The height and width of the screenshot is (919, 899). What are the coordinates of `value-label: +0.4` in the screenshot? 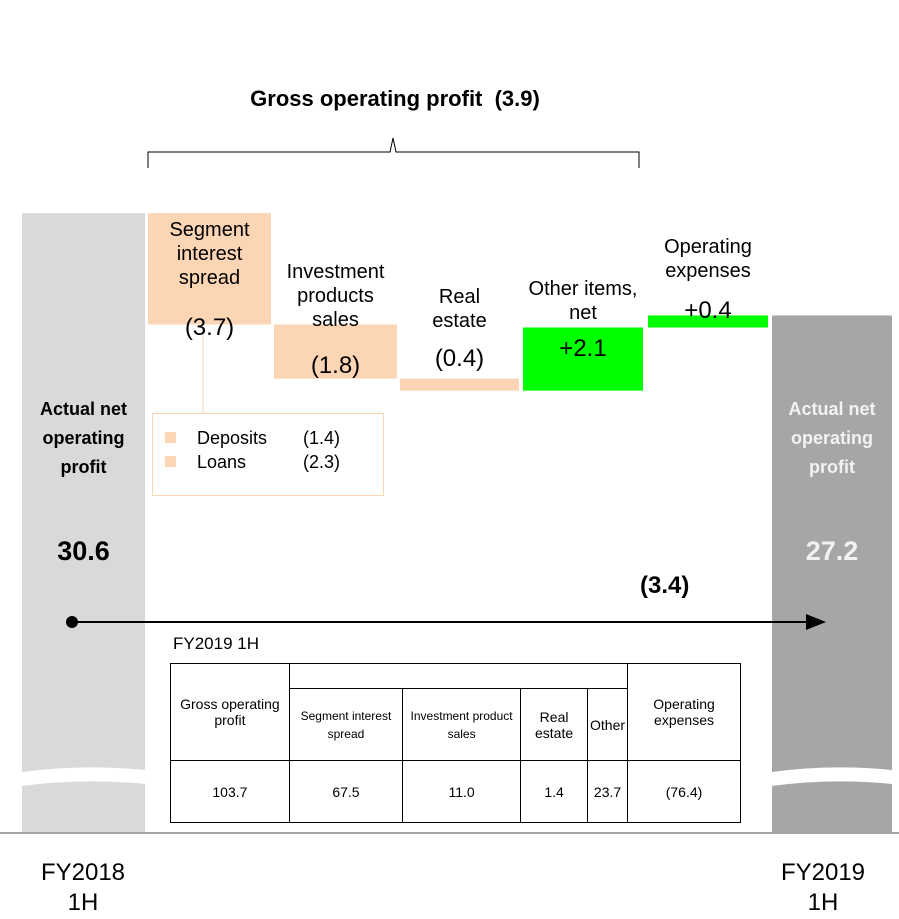 It's located at (708, 310).